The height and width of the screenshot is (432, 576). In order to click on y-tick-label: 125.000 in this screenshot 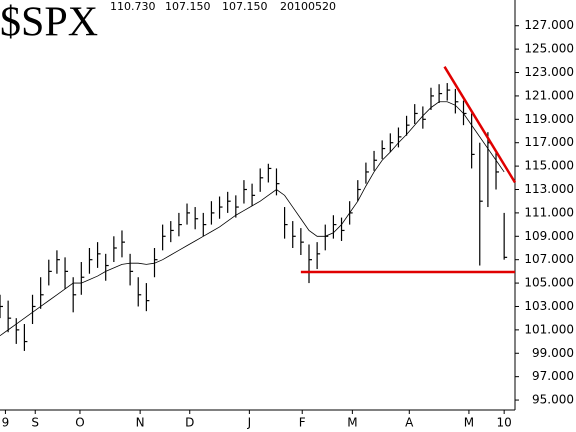, I will do `click(549, 49)`.